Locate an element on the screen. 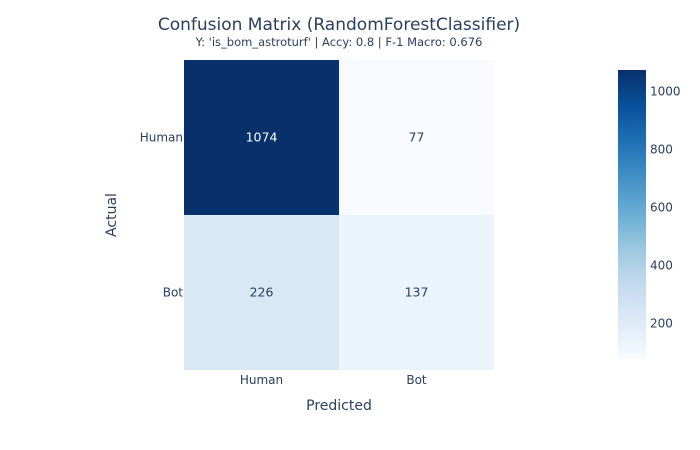 This screenshot has width=700, height=450. colorbar-tick-label: 400 is located at coordinates (661, 265).